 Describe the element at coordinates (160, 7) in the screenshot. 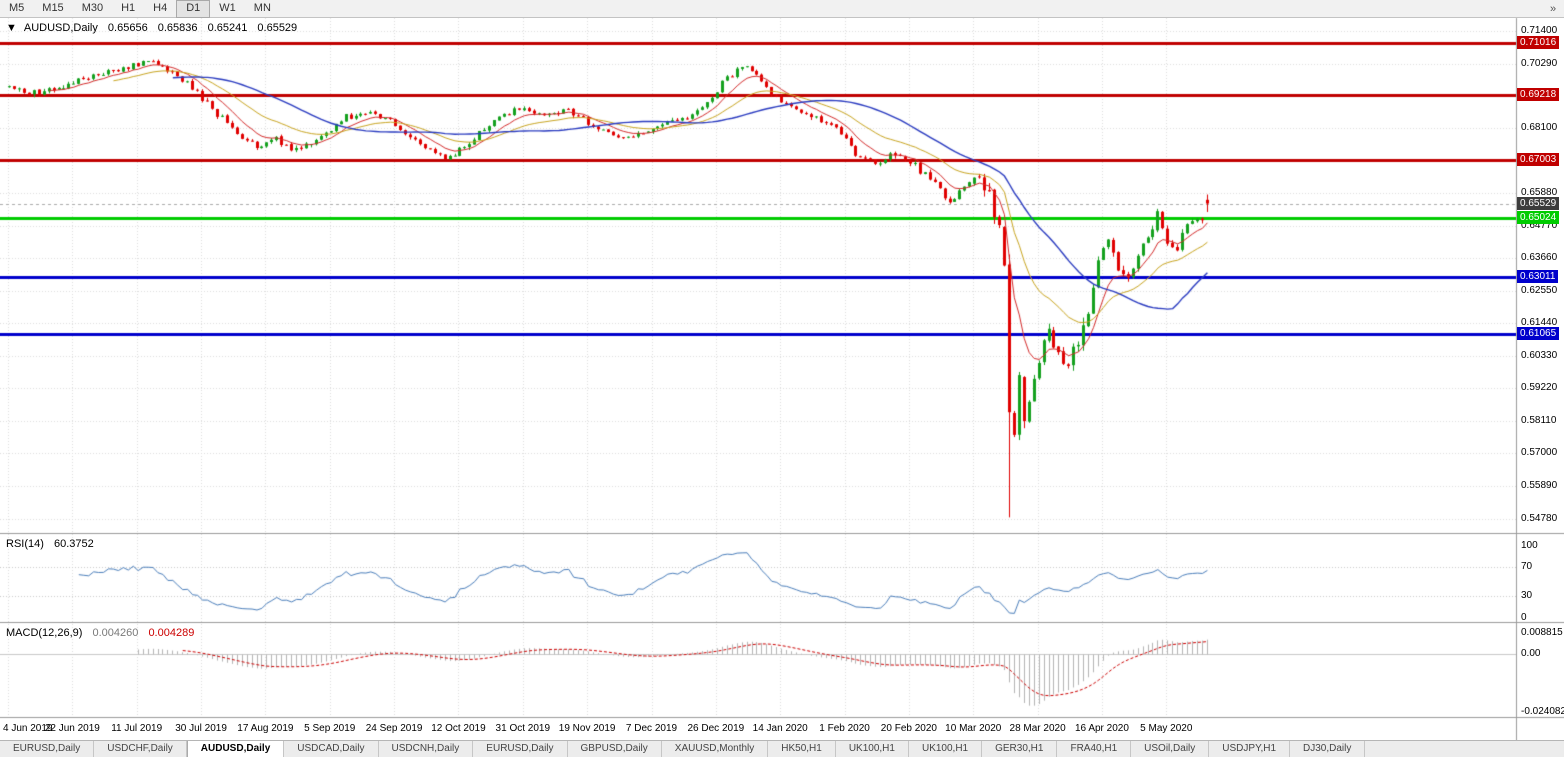

I see `timeframe-button-h4: H4` at that location.